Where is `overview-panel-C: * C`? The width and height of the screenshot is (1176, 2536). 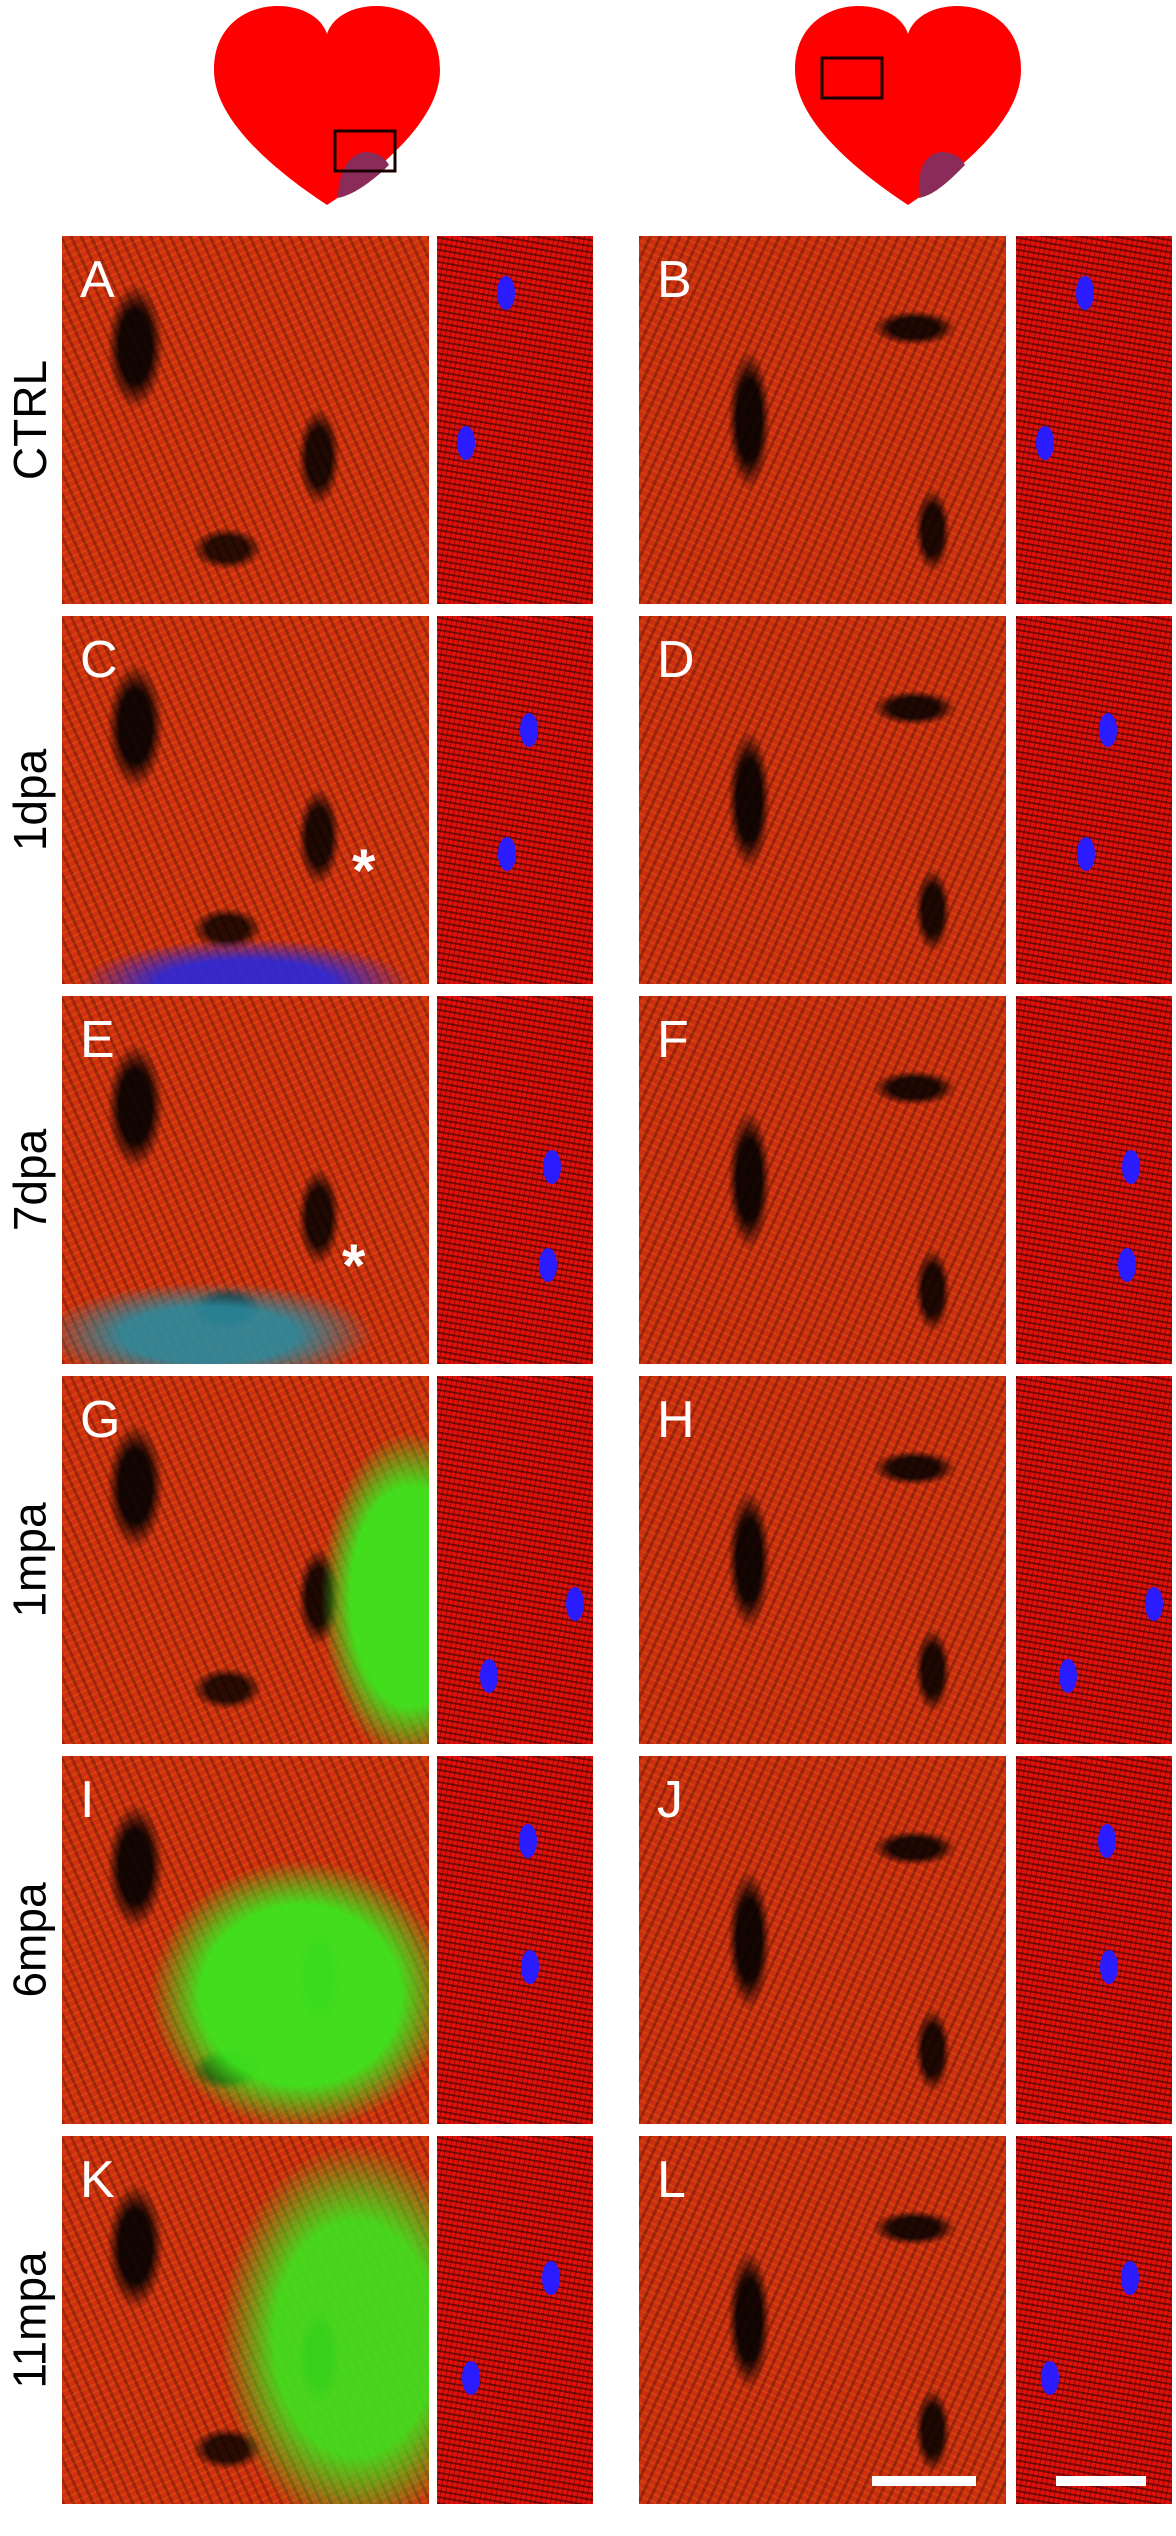
overview-panel-C: * C is located at coordinates (245, 800).